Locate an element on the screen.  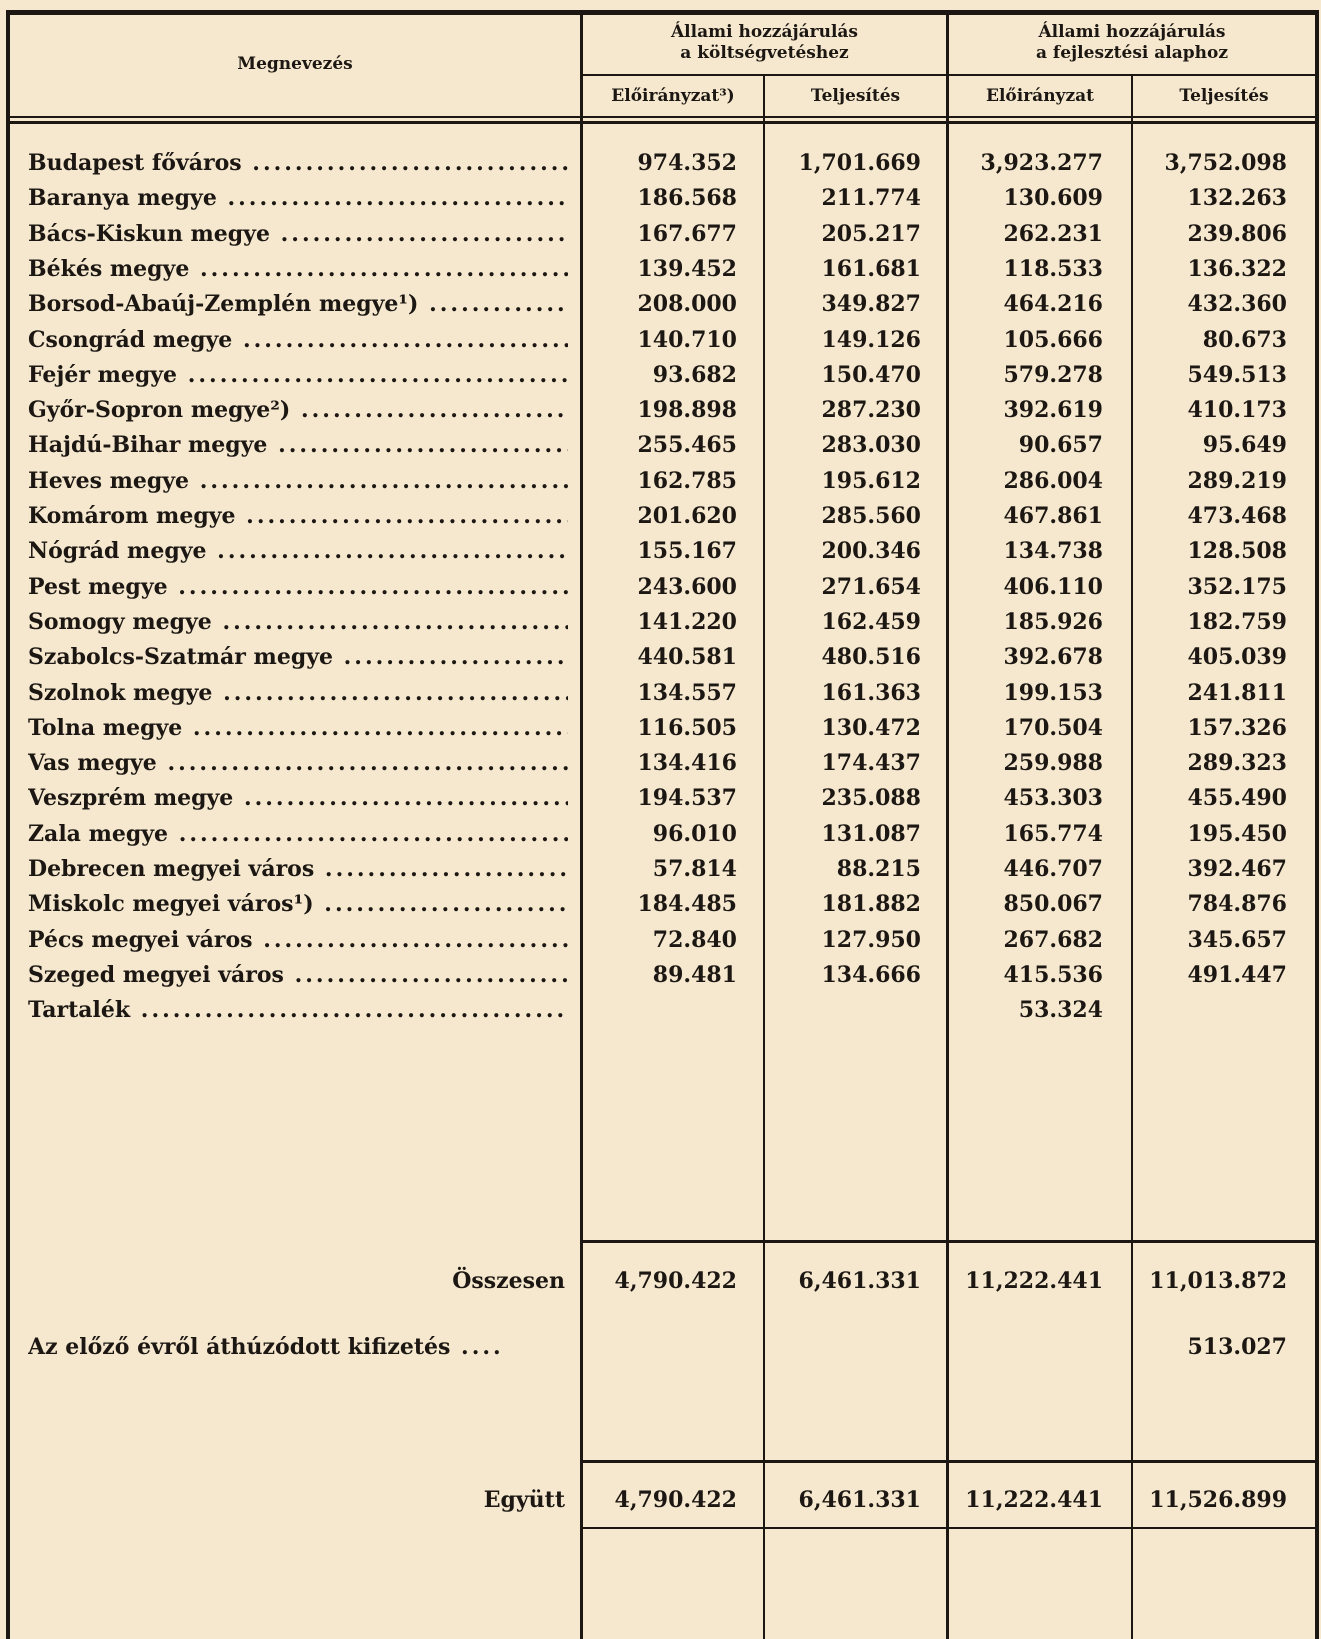
cell-value: 118.533 is located at coordinates (1053, 268).